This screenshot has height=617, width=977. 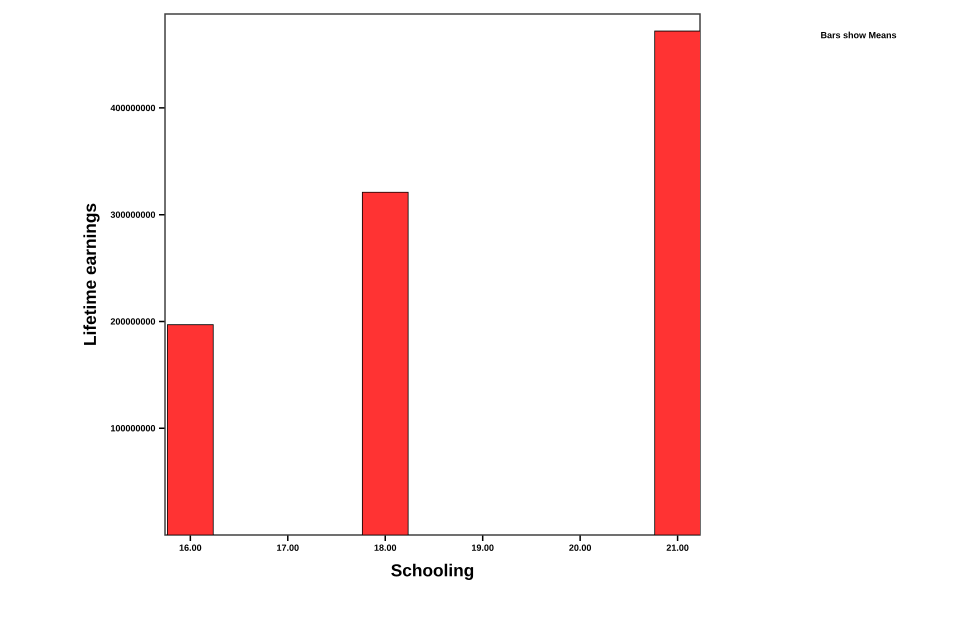 I want to click on x-tick-label: 21.00, so click(x=677, y=547).